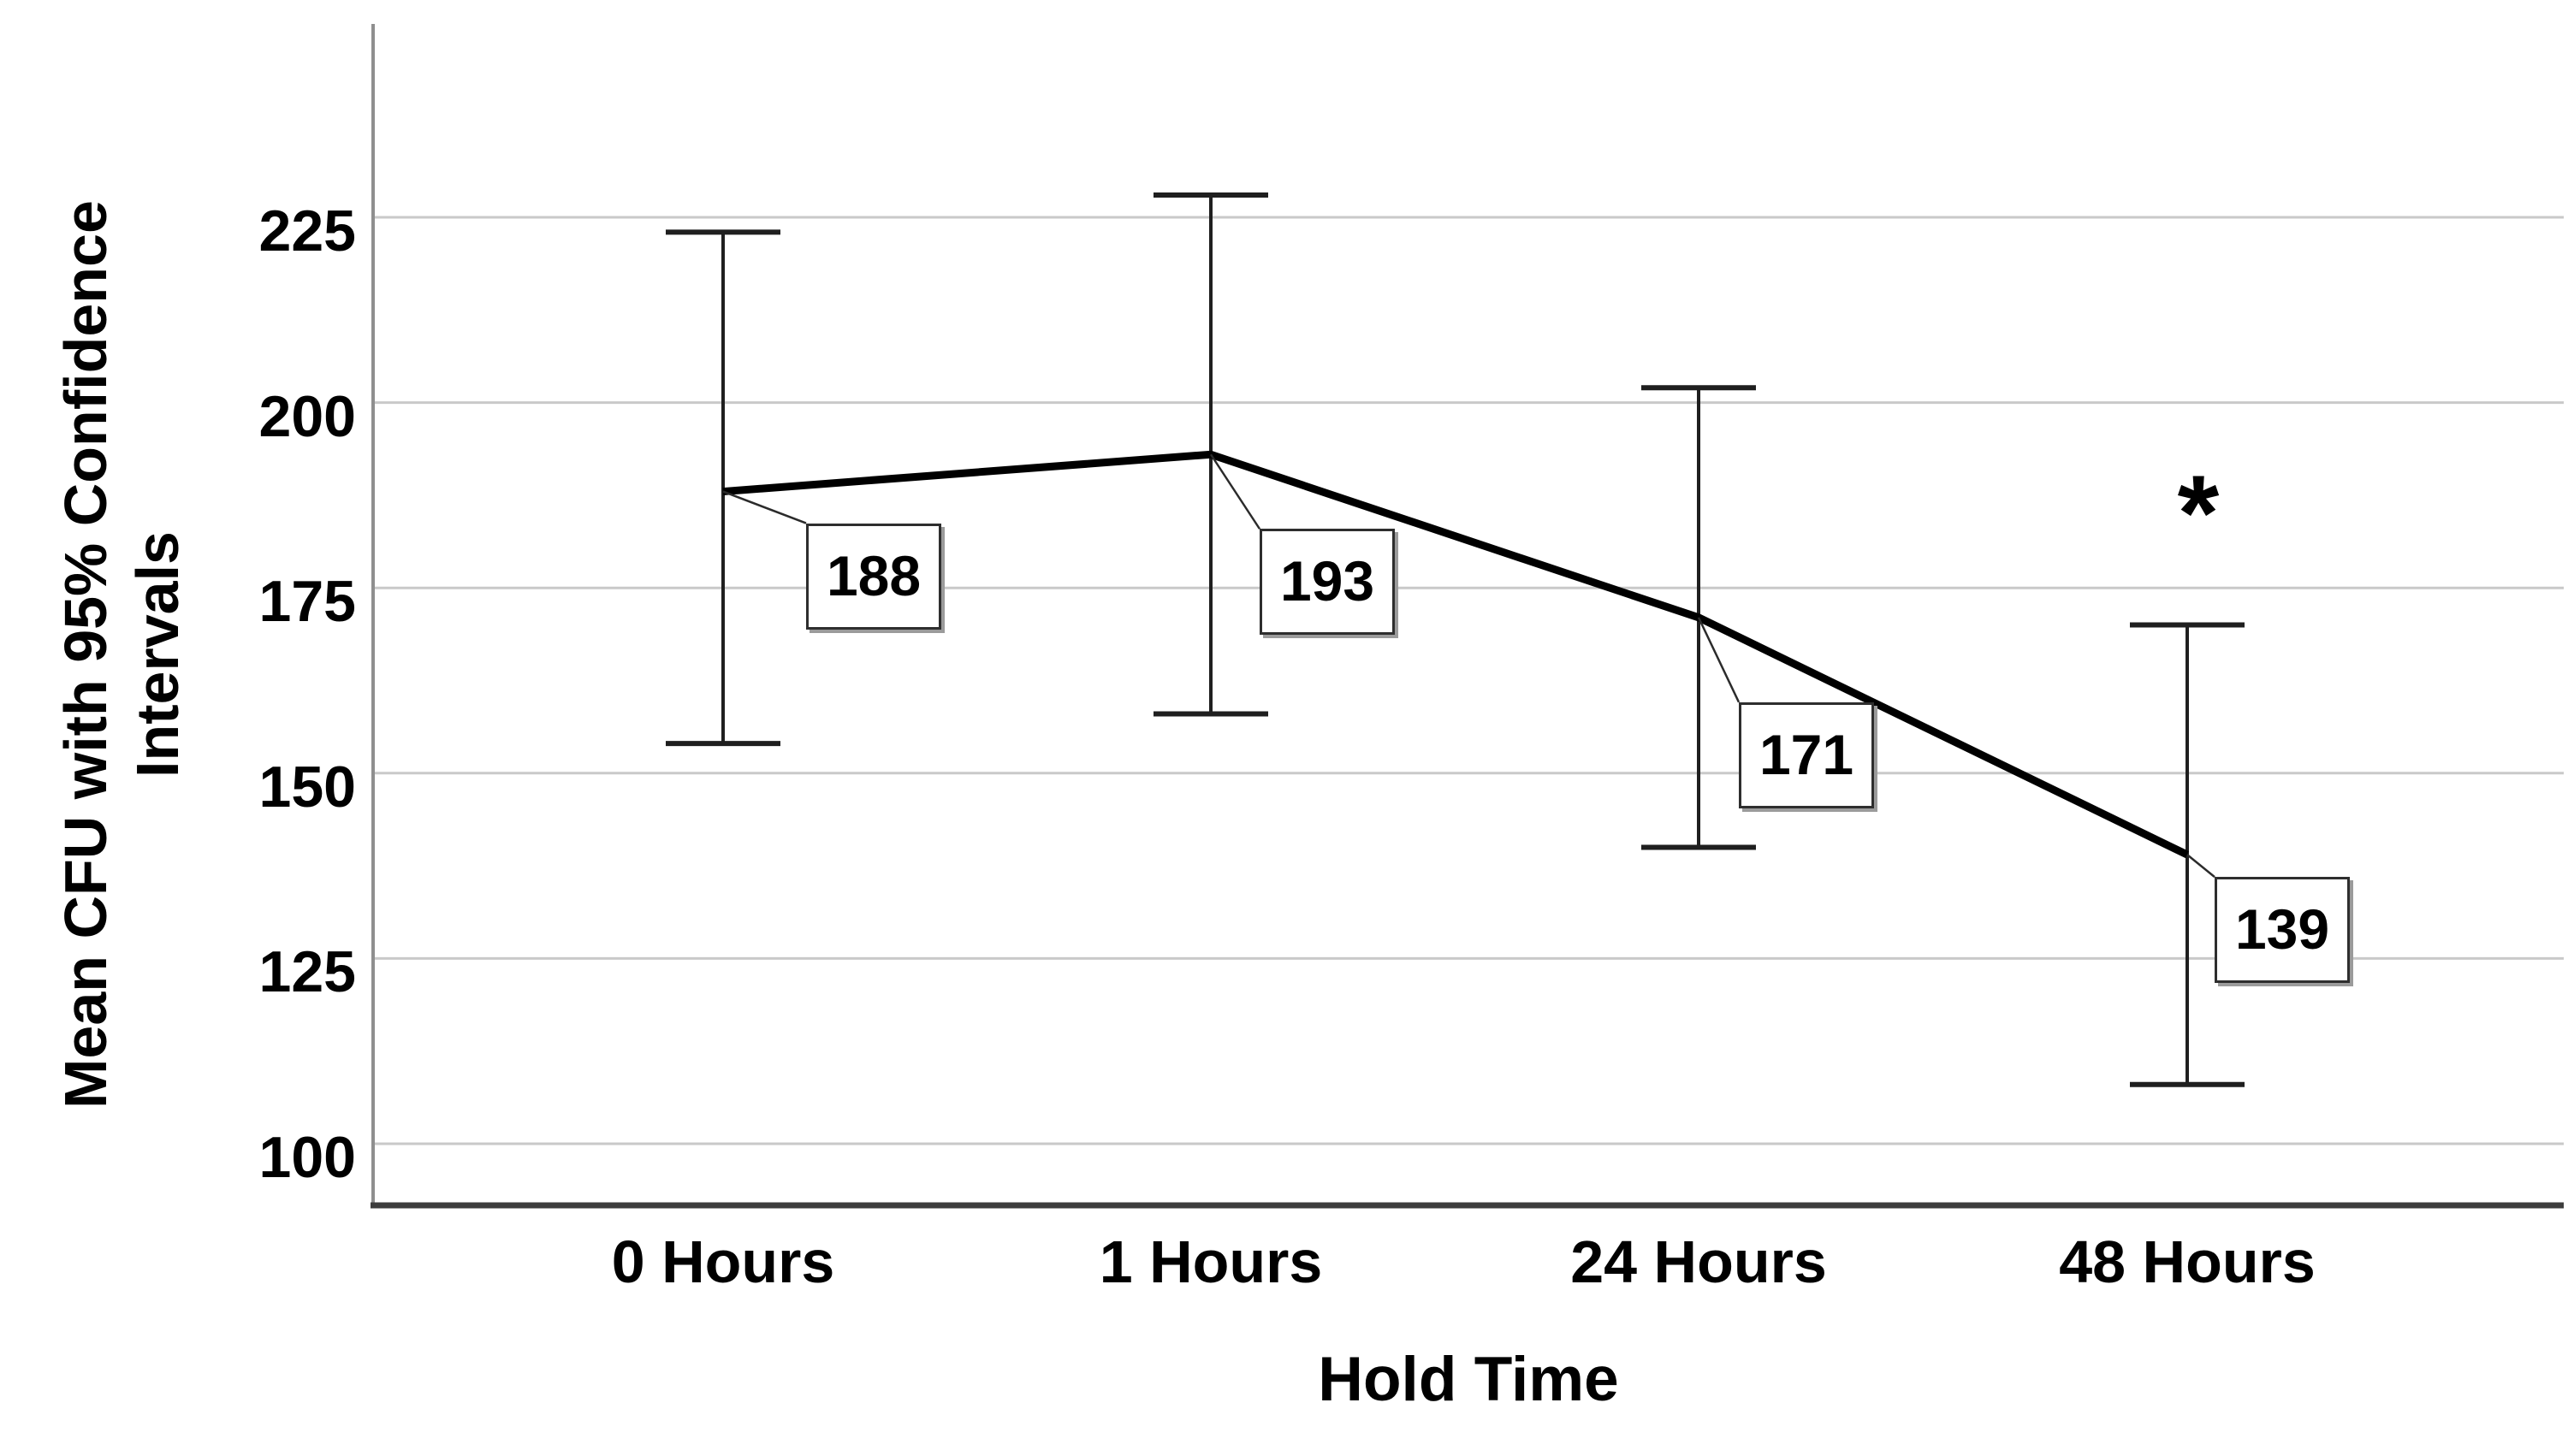  I want to click on x-axis-title: Hold Time, so click(1469, 1379).